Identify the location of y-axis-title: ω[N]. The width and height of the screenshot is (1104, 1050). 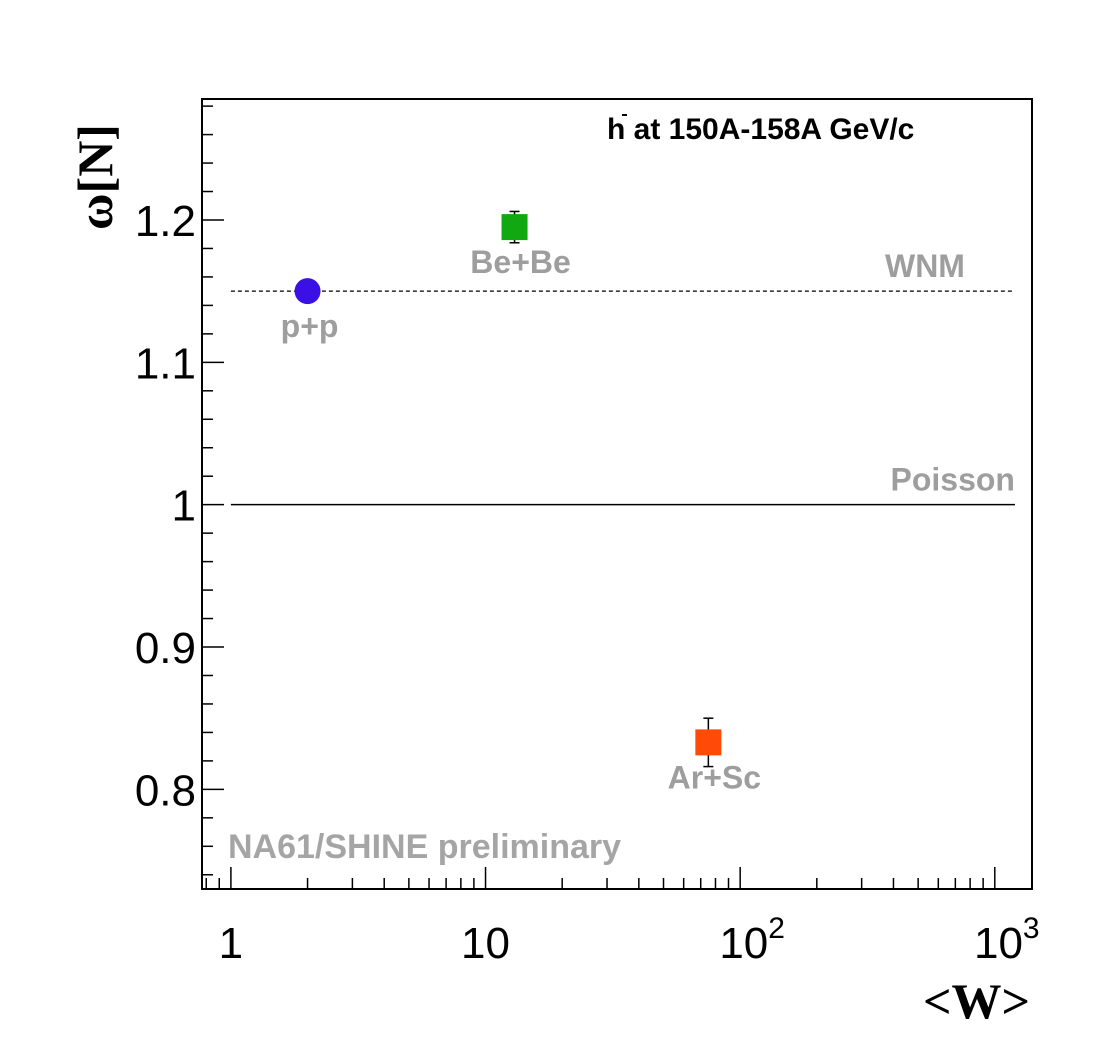
(95, 177).